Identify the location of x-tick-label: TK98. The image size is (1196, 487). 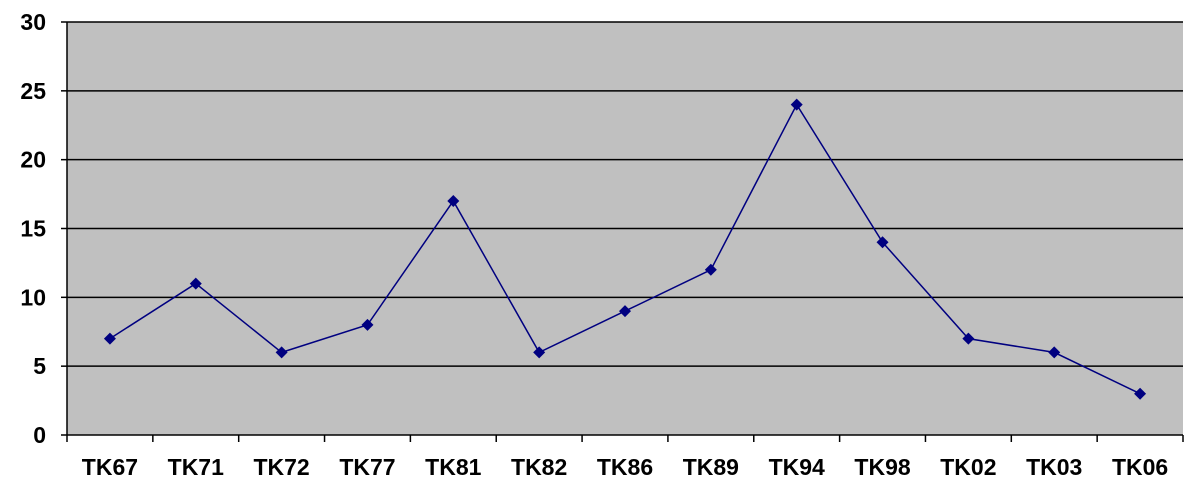
(882, 467).